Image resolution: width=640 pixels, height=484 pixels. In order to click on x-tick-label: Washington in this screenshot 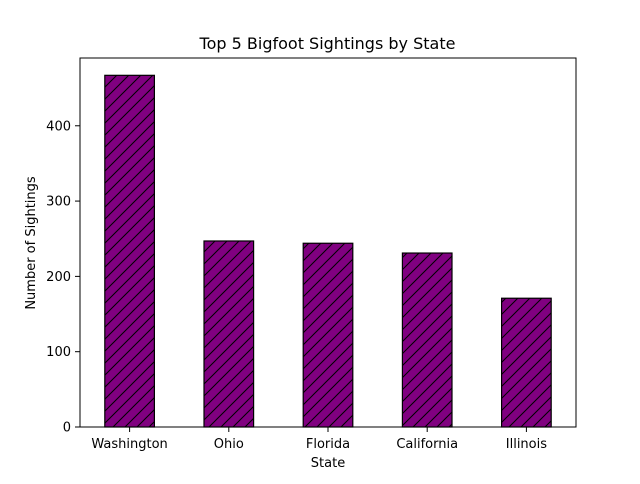, I will do `click(129, 444)`.